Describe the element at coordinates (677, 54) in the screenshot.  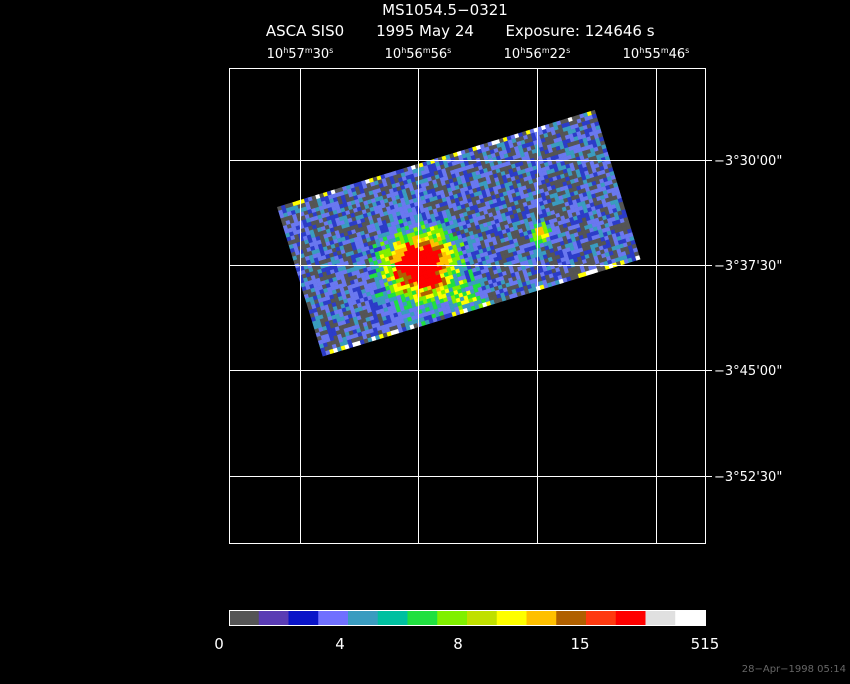
I see `number: 46` at that location.